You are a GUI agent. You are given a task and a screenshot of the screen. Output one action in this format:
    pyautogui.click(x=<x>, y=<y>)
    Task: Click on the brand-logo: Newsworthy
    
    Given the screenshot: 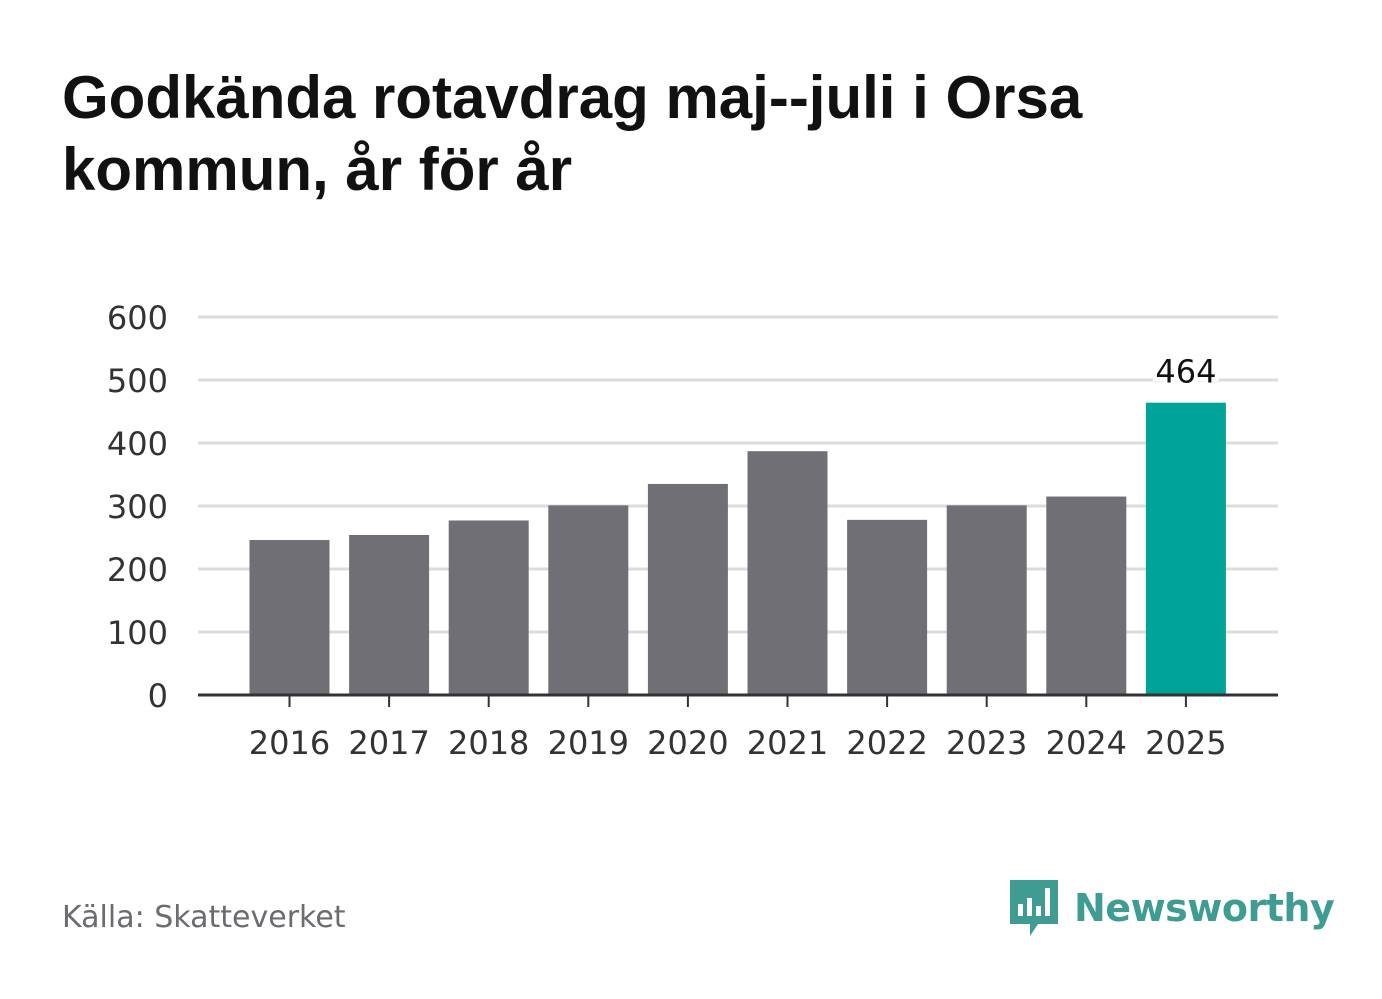 What is the action you would take?
    pyautogui.click(x=1171, y=908)
    